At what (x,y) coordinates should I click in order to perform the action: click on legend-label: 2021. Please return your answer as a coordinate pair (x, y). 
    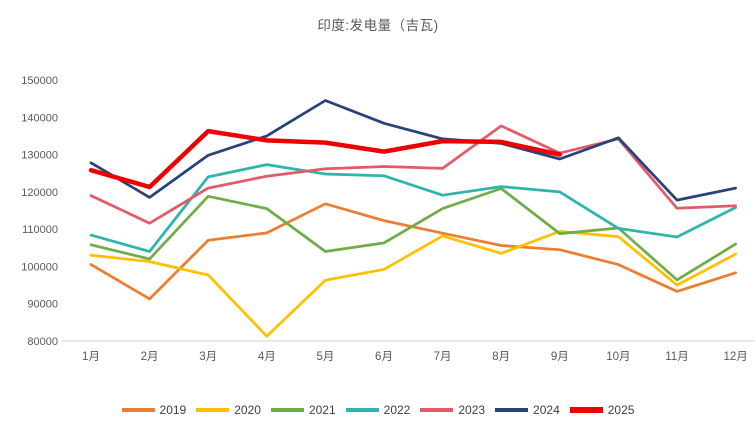
    Looking at the image, I should click on (322, 410).